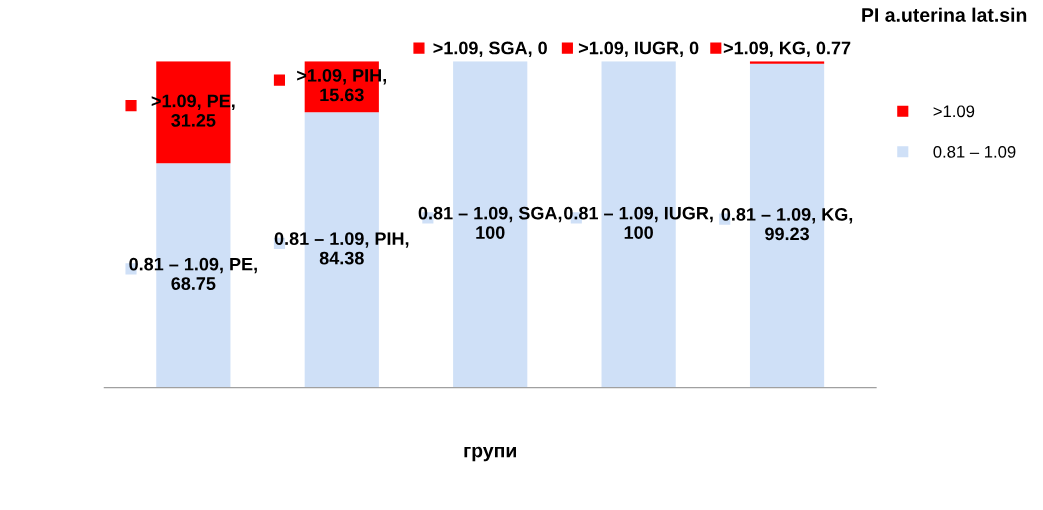 Image resolution: width=1043 pixels, height=510 pixels. What do you see at coordinates (490, 454) in the screenshot?
I see `x-axis-title: групи` at bounding box center [490, 454].